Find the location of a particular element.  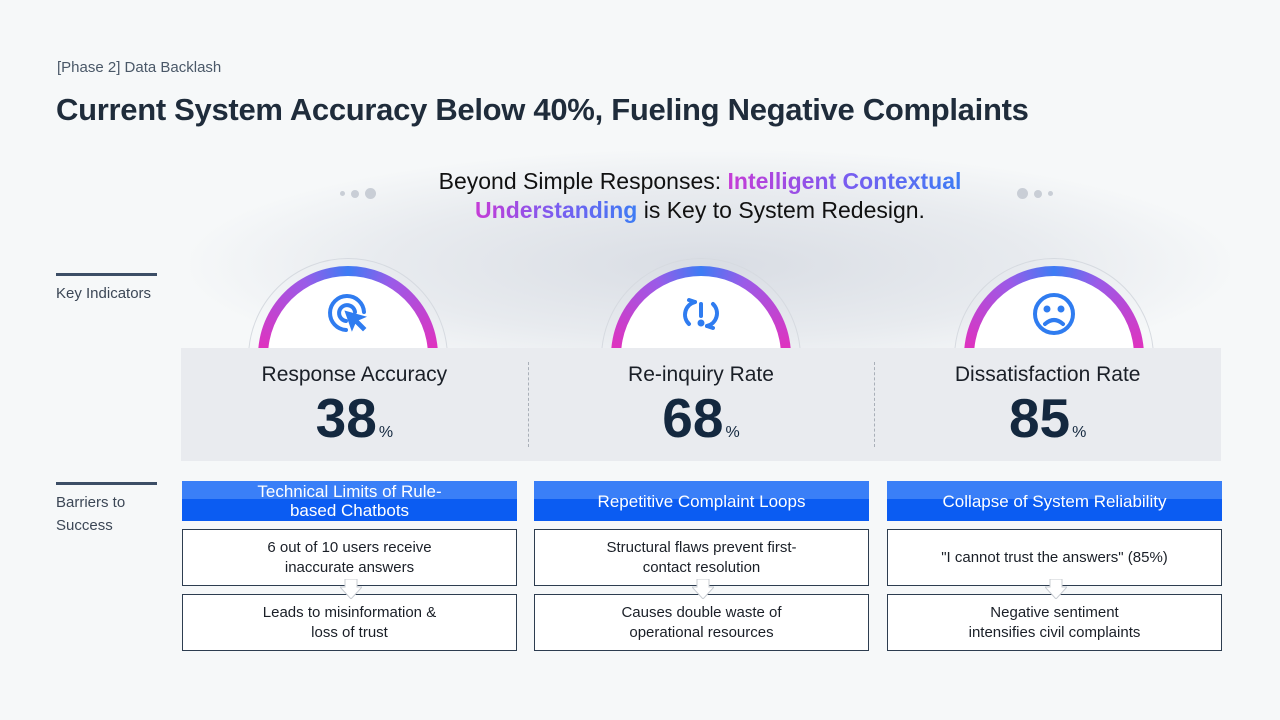

metric-value: 68% is located at coordinates (701, 418).